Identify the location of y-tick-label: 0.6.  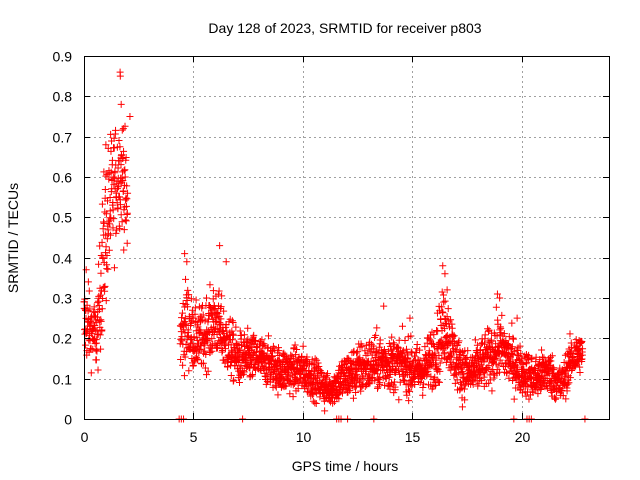
(63, 178).